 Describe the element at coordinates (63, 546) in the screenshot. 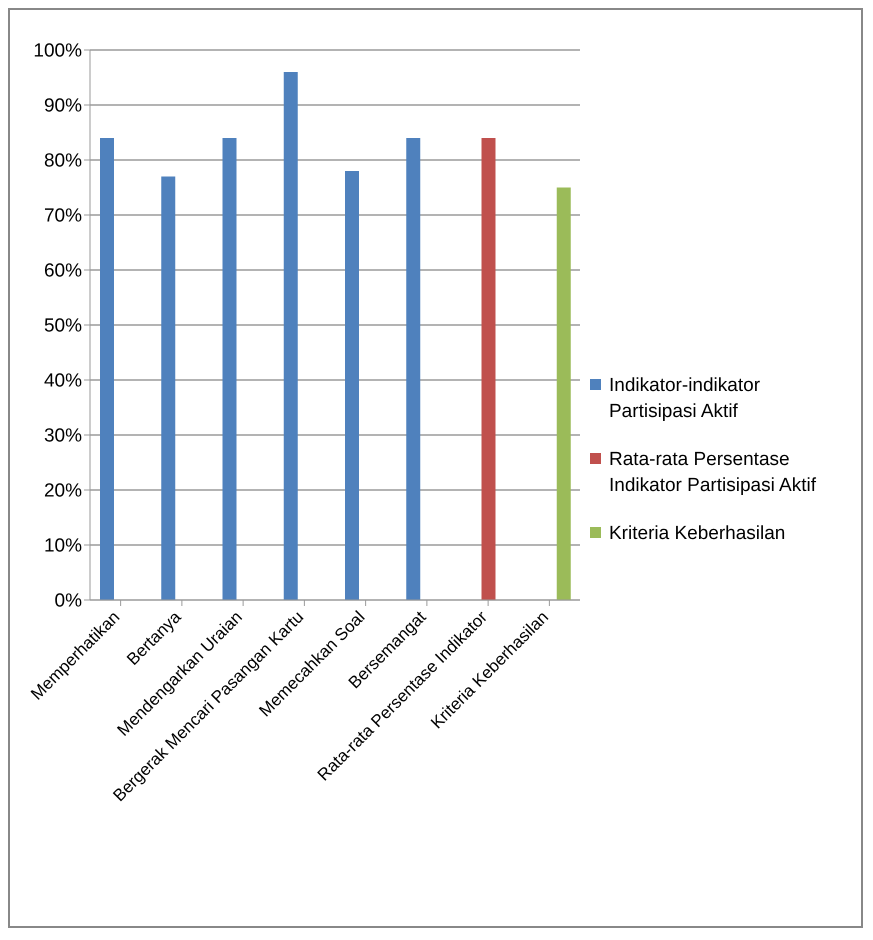

I see `y-tick-label: 10%` at that location.